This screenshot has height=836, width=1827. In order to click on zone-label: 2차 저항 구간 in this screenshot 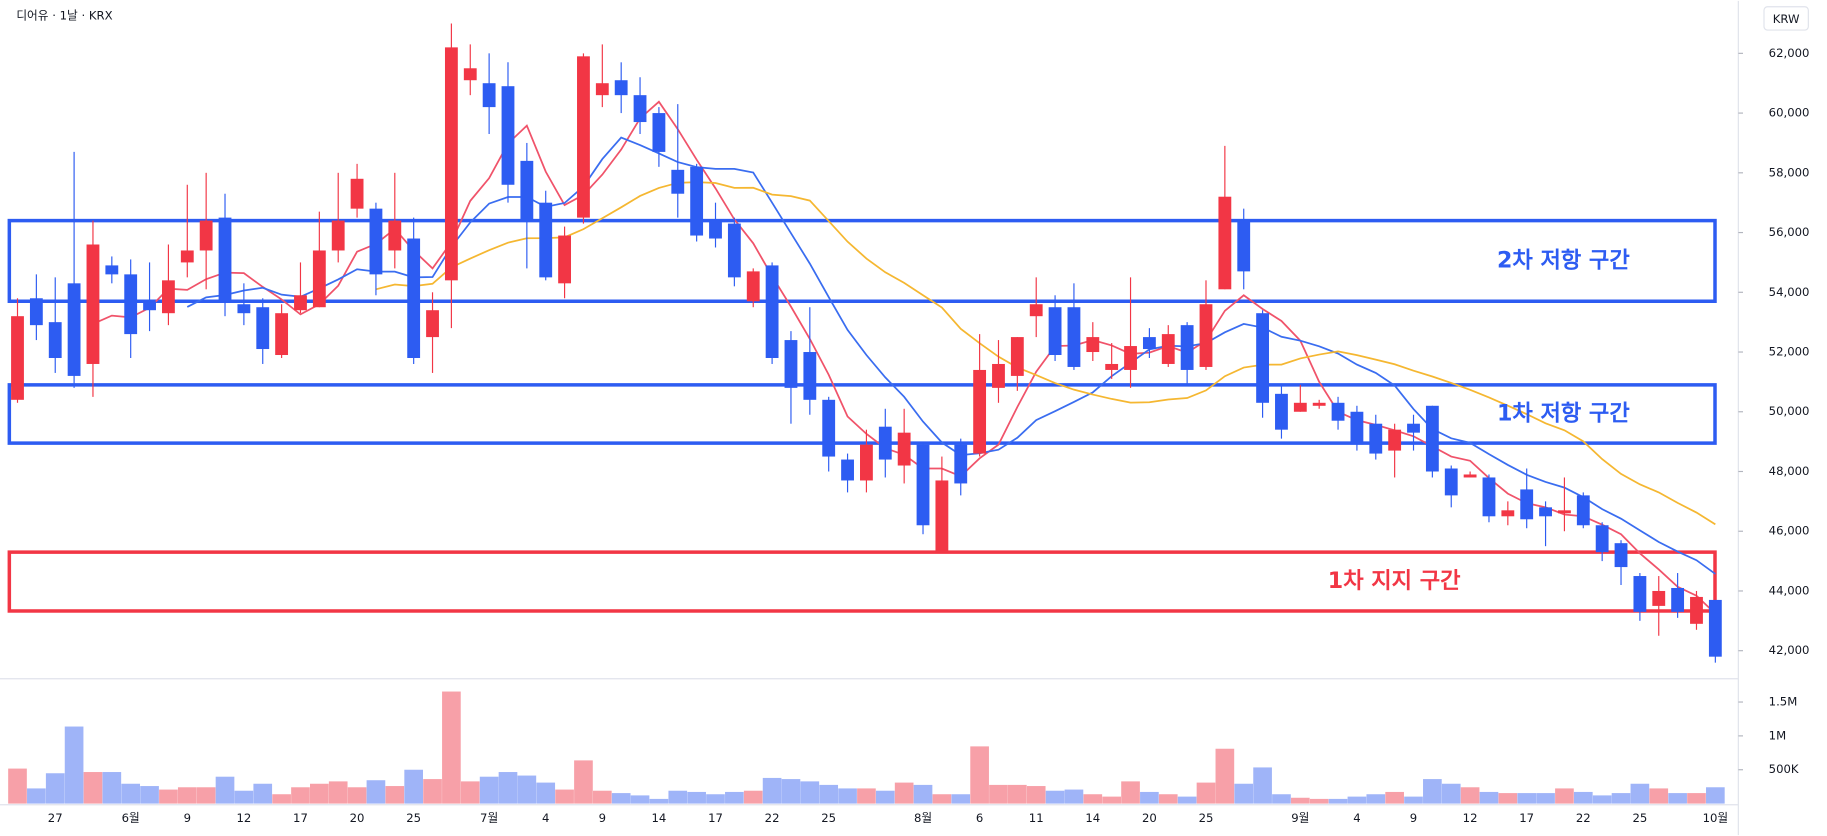, I will do `click(1563, 260)`.